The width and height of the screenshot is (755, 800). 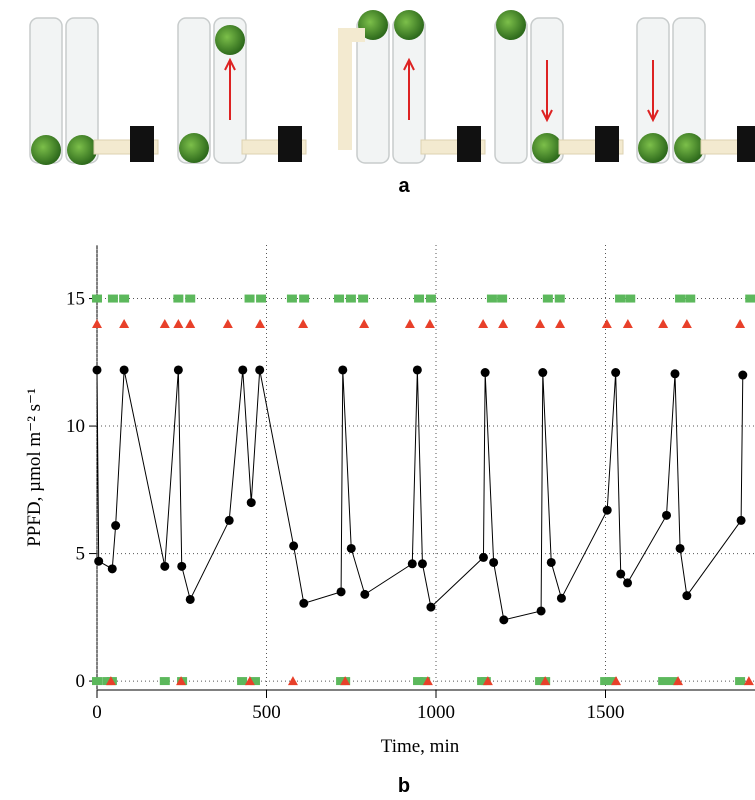 What do you see at coordinates (75, 426) in the screenshot?
I see `y-tick-label: 10` at bounding box center [75, 426].